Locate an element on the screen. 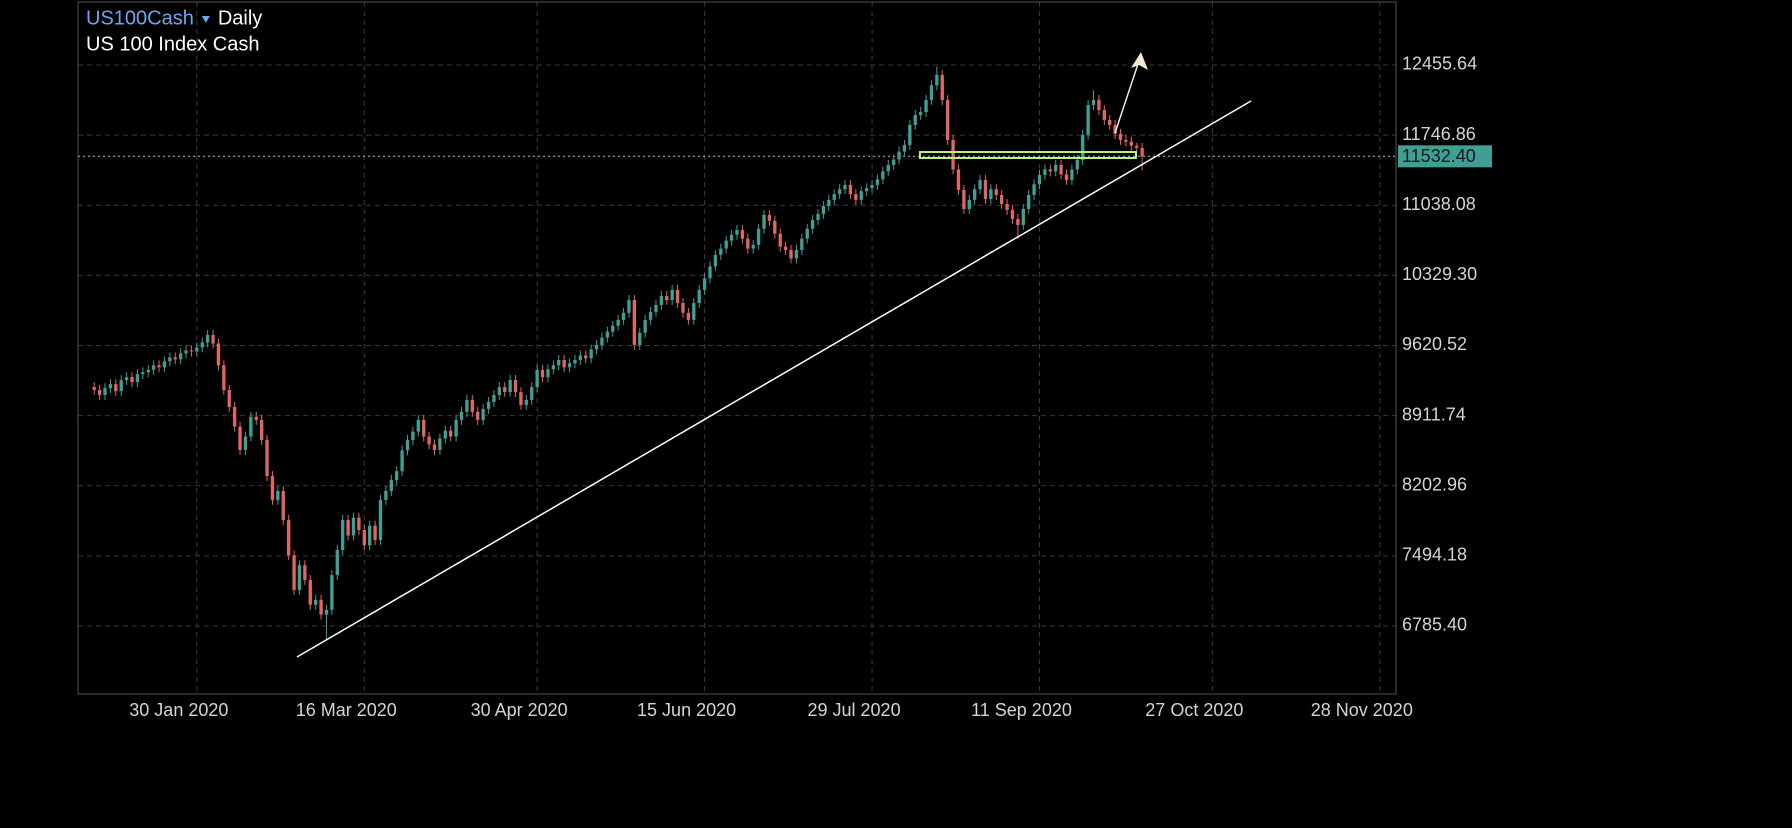  arrow-line is located at coordinates (1126, 98).